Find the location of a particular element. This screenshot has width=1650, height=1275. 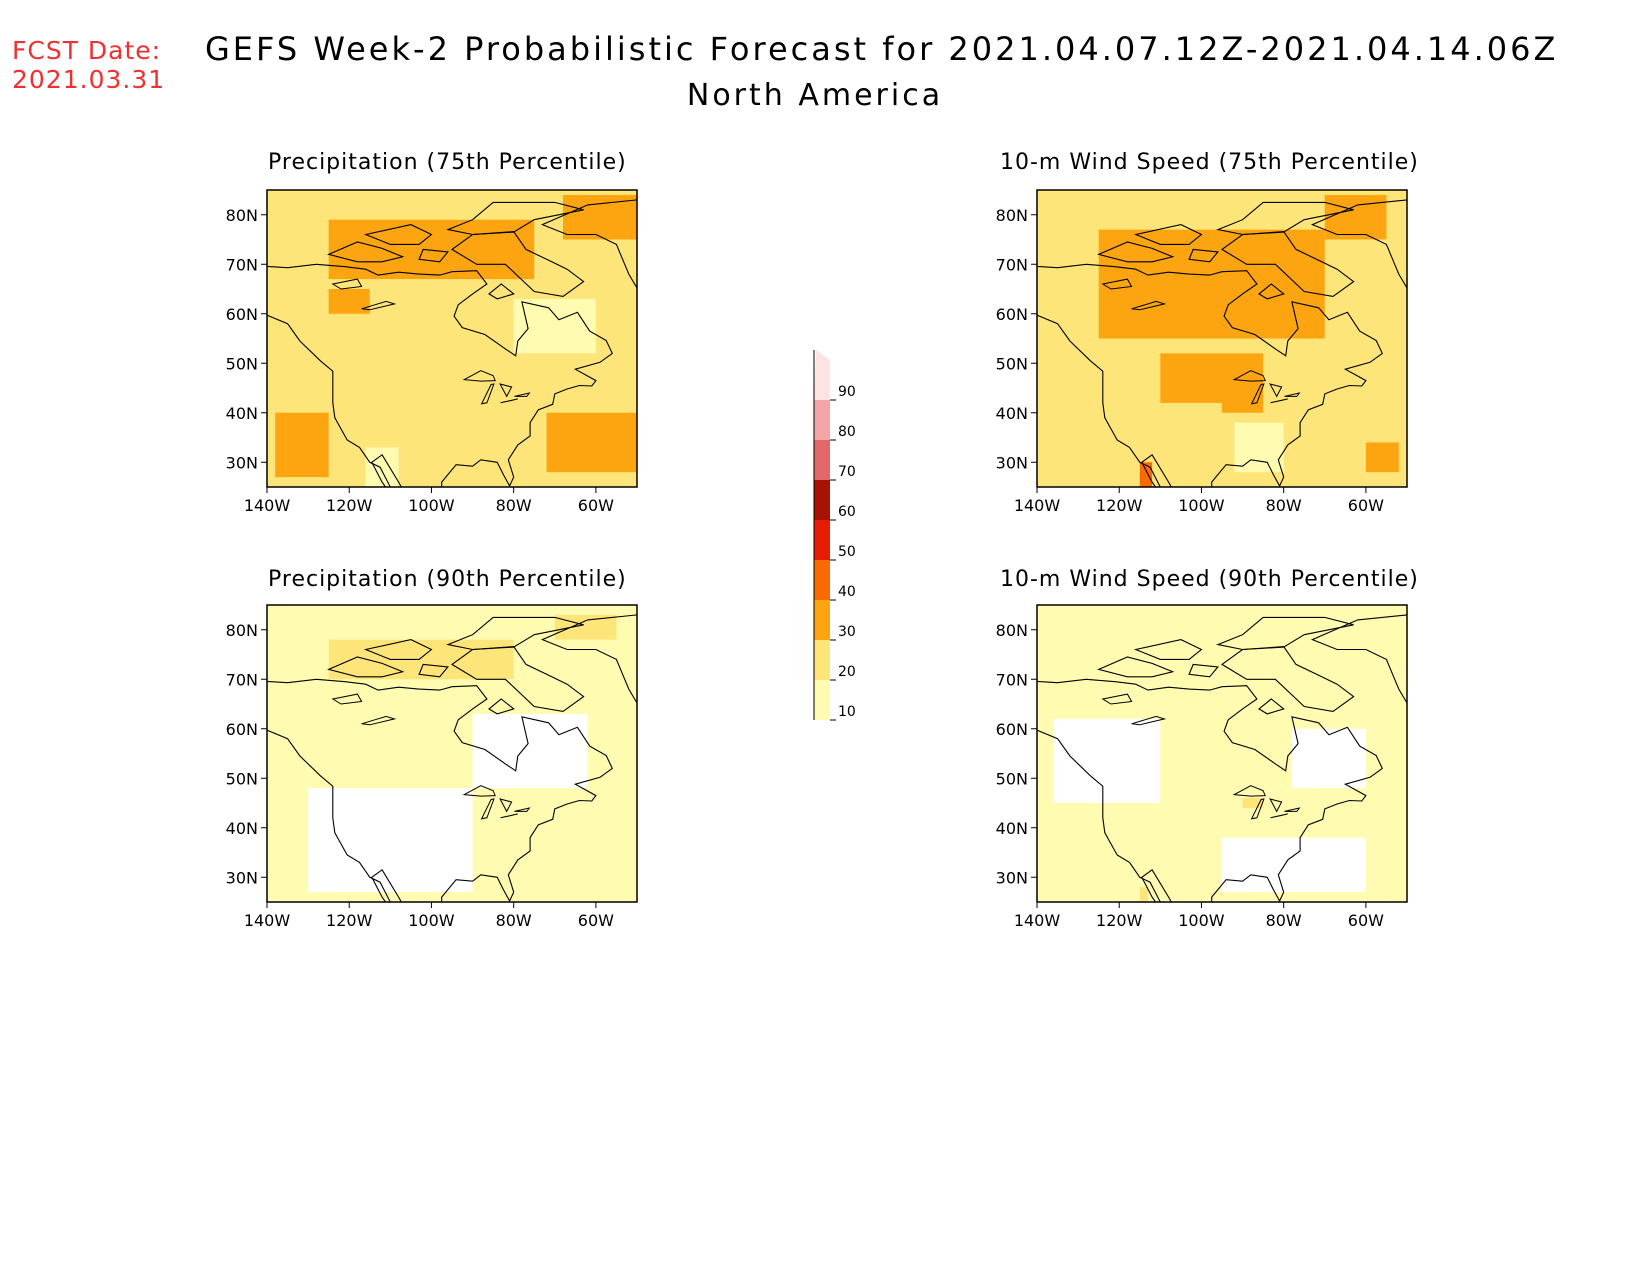

colorbar-label: 60 is located at coordinates (847, 512).